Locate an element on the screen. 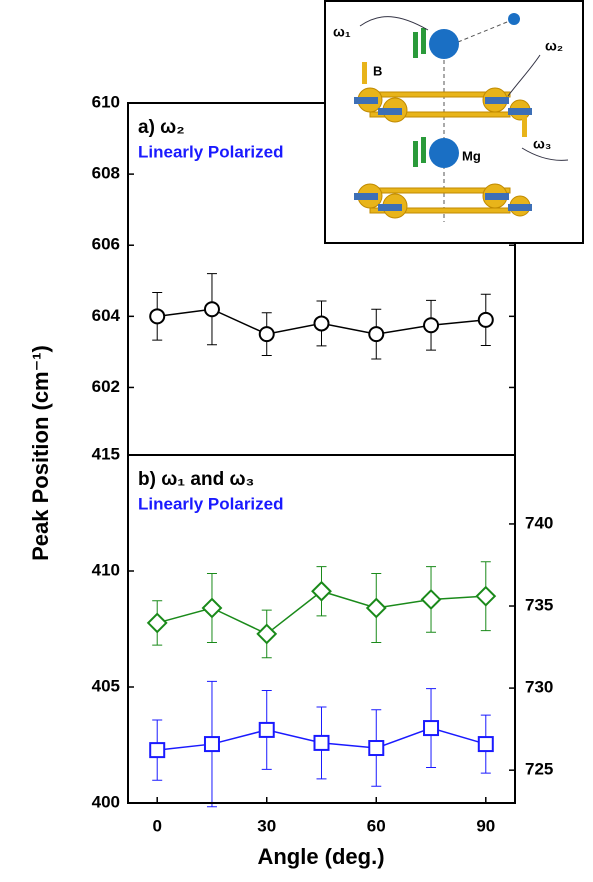  inset-label: Mg is located at coordinates (471, 155).